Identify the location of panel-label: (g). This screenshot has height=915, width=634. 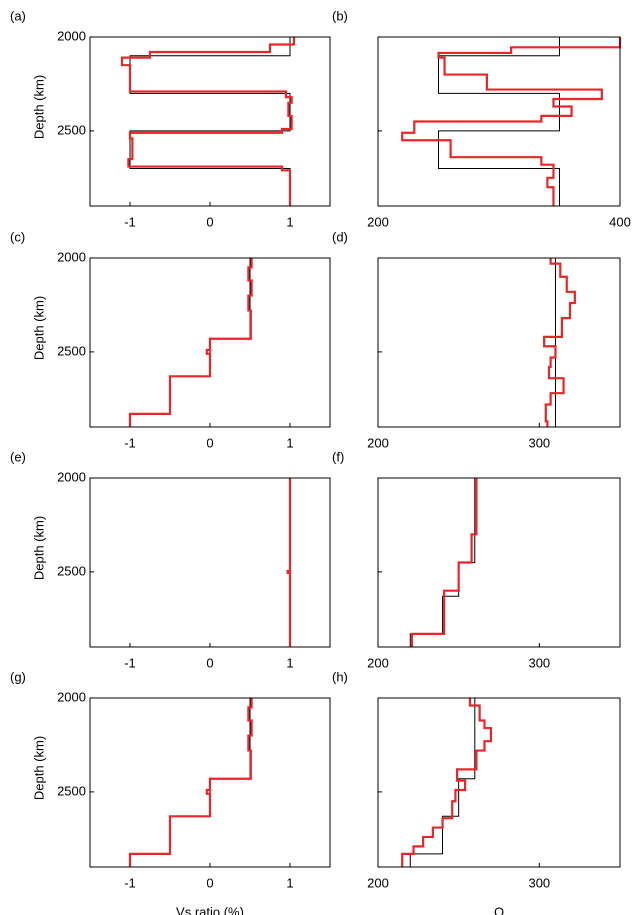
(18, 676).